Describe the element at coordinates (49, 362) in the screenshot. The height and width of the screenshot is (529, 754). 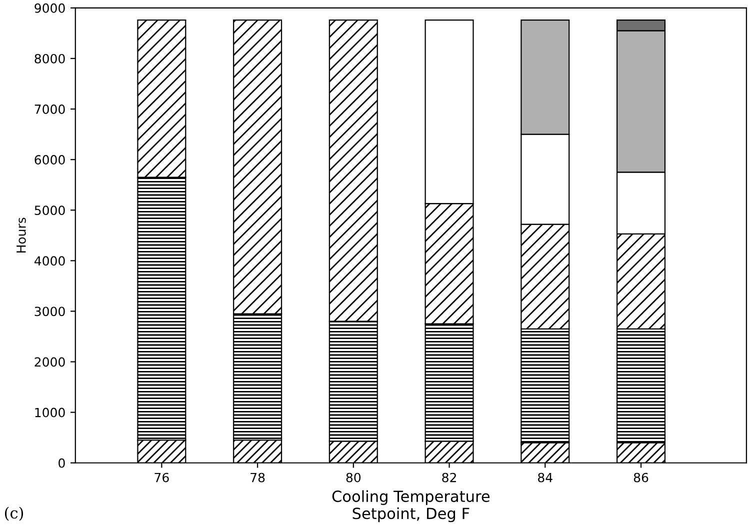
I see `y-tick-label: 2000` at that location.